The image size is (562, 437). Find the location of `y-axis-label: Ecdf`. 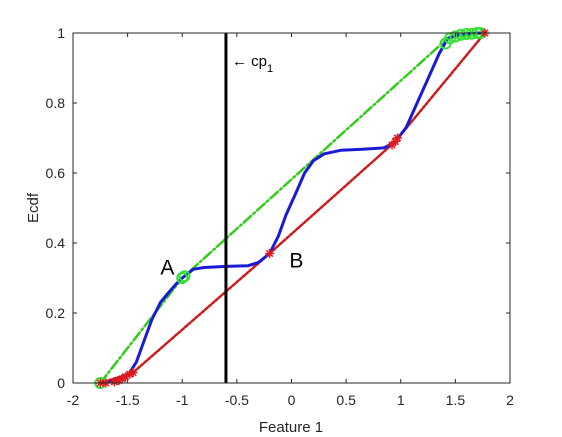

y-axis-label: Ecdf is located at coordinates (33, 207).